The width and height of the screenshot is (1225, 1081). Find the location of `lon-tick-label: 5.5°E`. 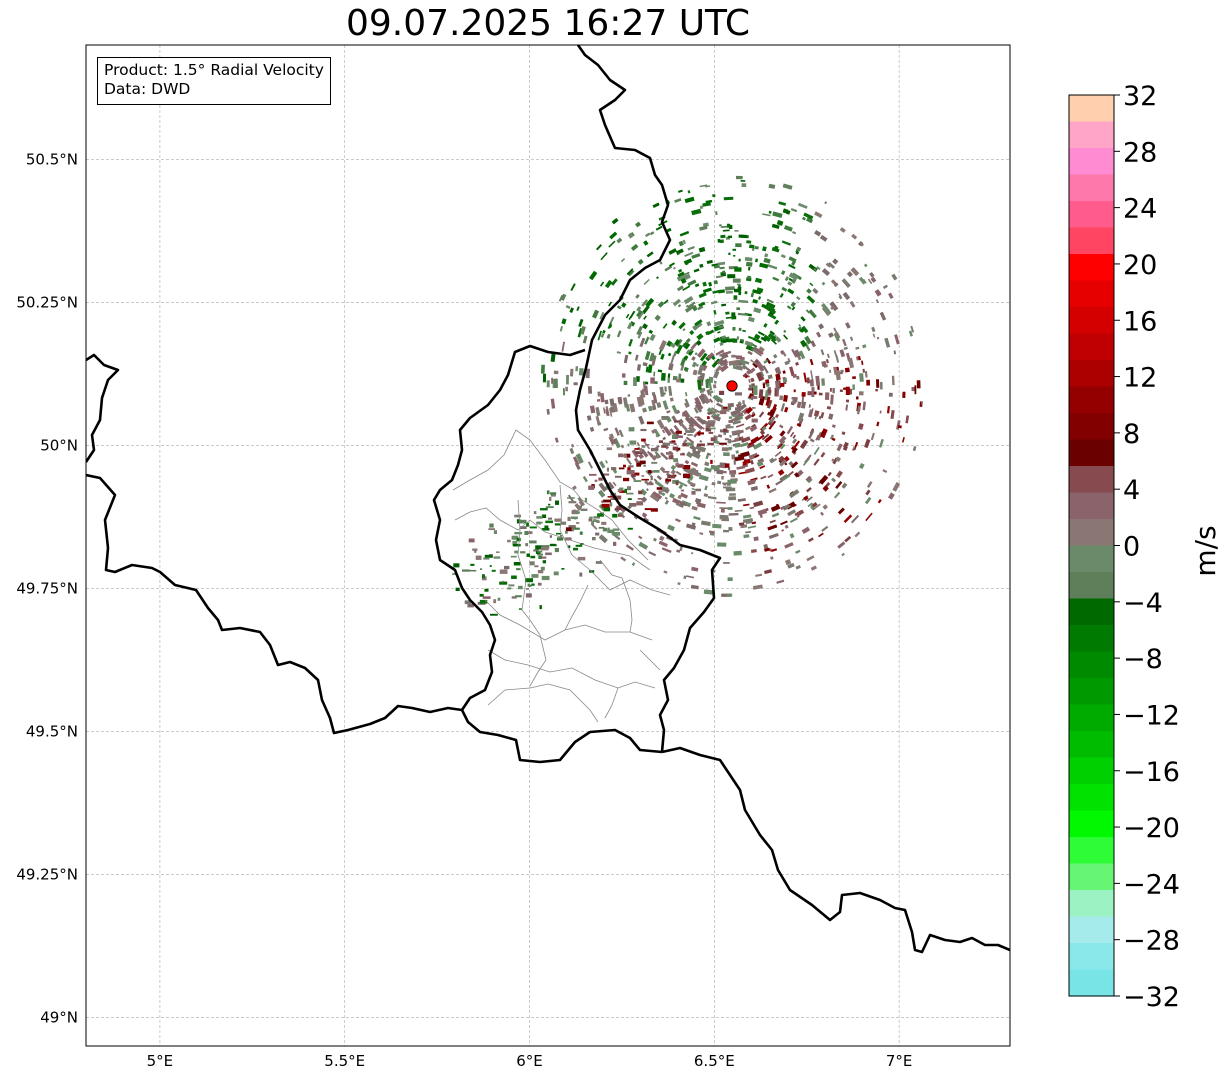

lon-tick-label: 5.5°E is located at coordinates (344, 1061).